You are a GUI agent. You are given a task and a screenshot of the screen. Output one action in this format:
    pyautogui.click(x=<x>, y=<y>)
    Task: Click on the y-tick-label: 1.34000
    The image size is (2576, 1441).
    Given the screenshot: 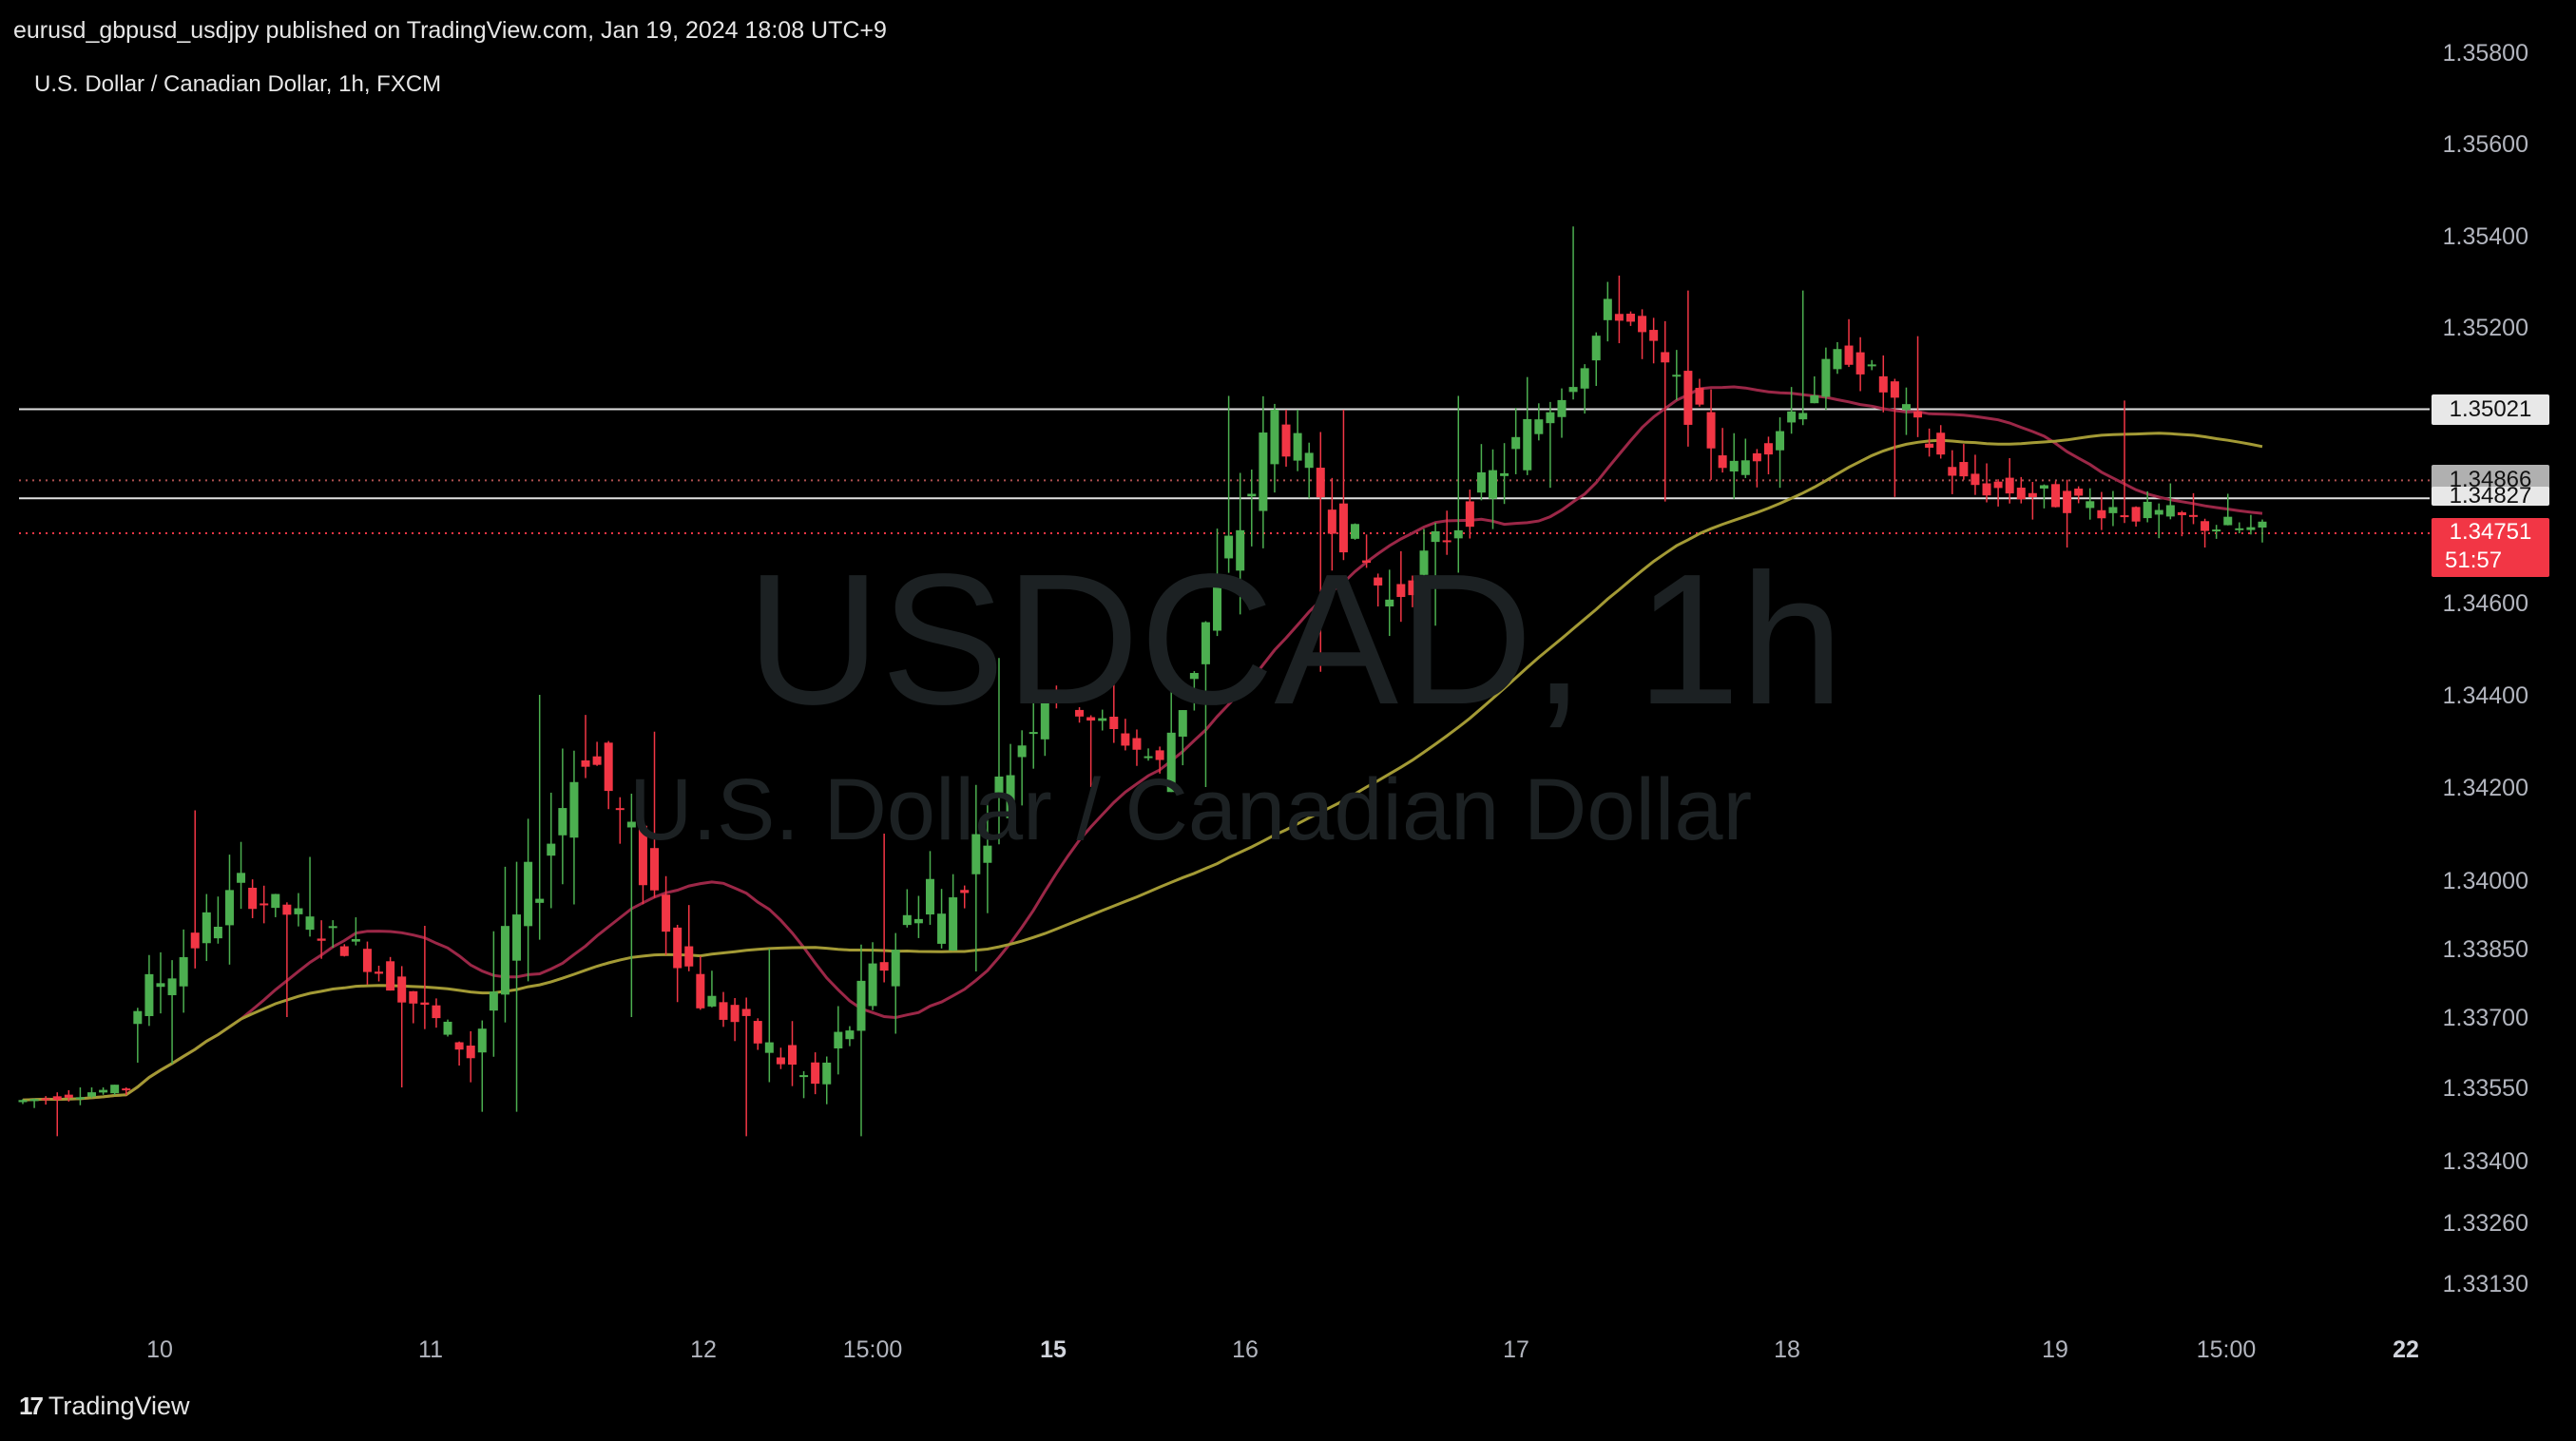 What is the action you would take?
    pyautogui.click(x=2485, y=881)
    